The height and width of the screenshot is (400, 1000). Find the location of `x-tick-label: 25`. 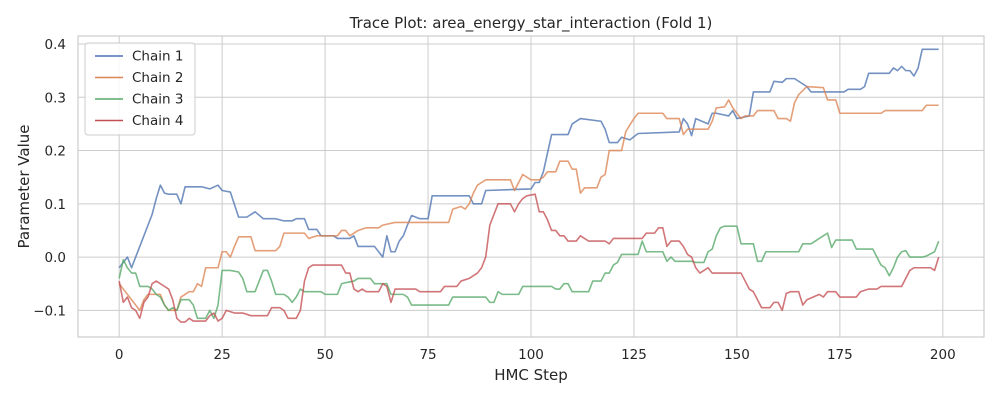

x-tick-label: 25 is located at coordinates (222, 355).